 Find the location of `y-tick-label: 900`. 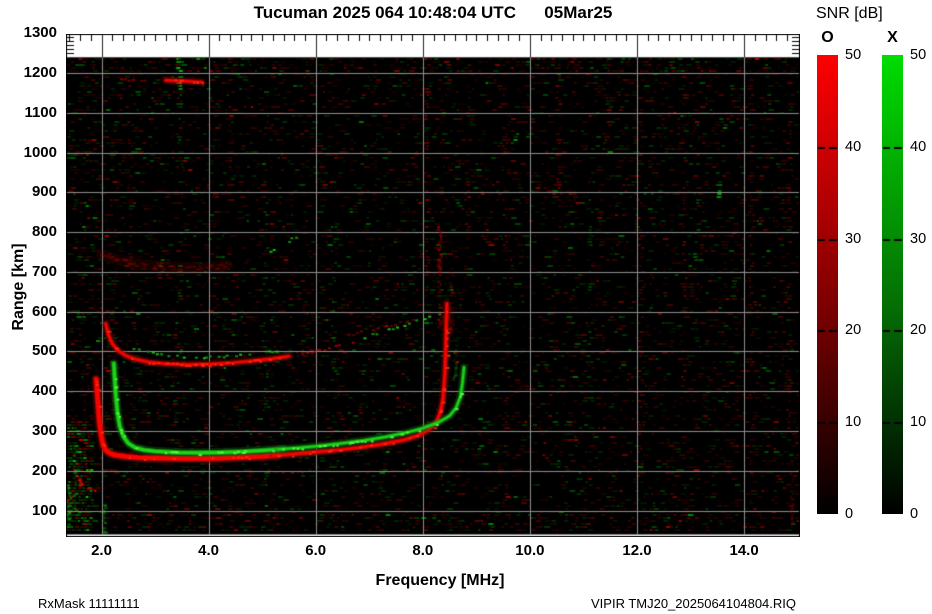

y-tick-label: 900 is located at coordinates (44, 192).